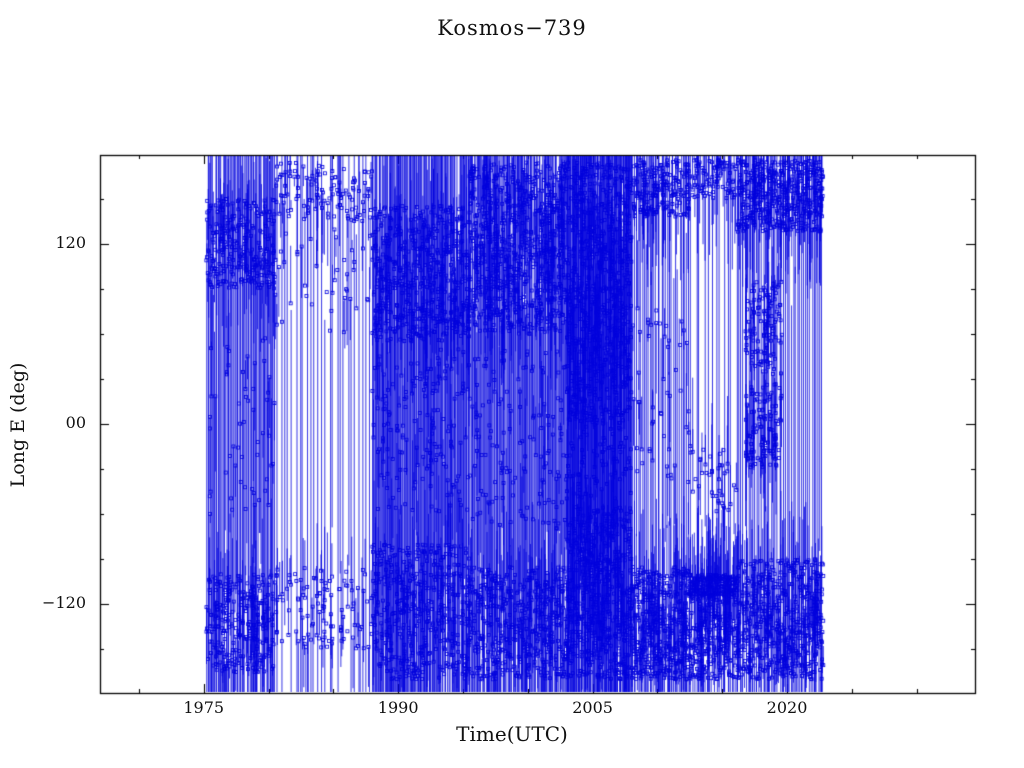  Describe the element at coordinates (592, 707) in the screenshot. I see `x-tick-label: 2005` at that location.